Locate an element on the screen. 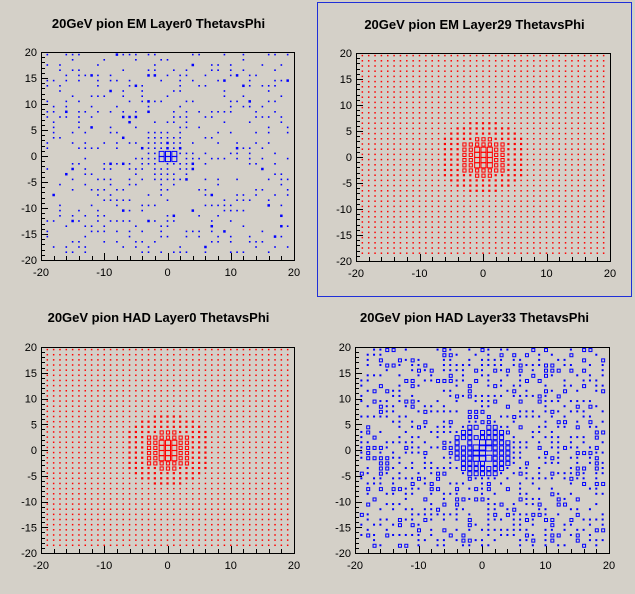 The image size is (635, 594). y-tick-label: 20 is located at coordinates (31, 53).